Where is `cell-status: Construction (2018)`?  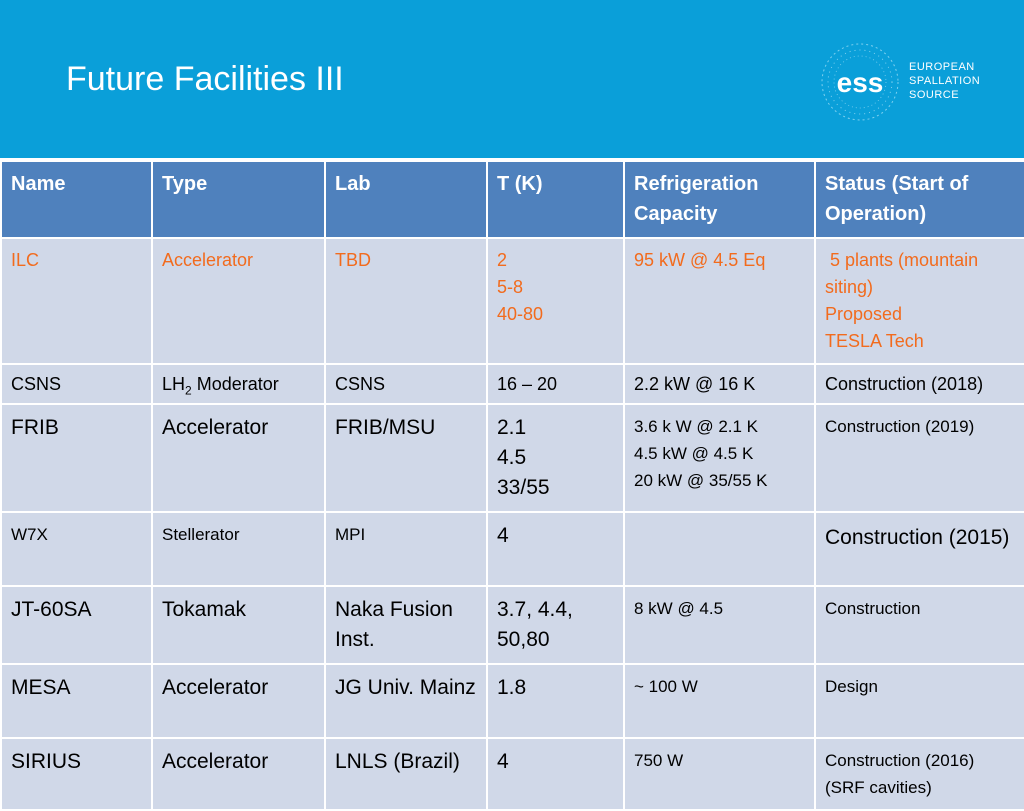
cell-status: Construction (2018) is located at coordinates (919, 384).